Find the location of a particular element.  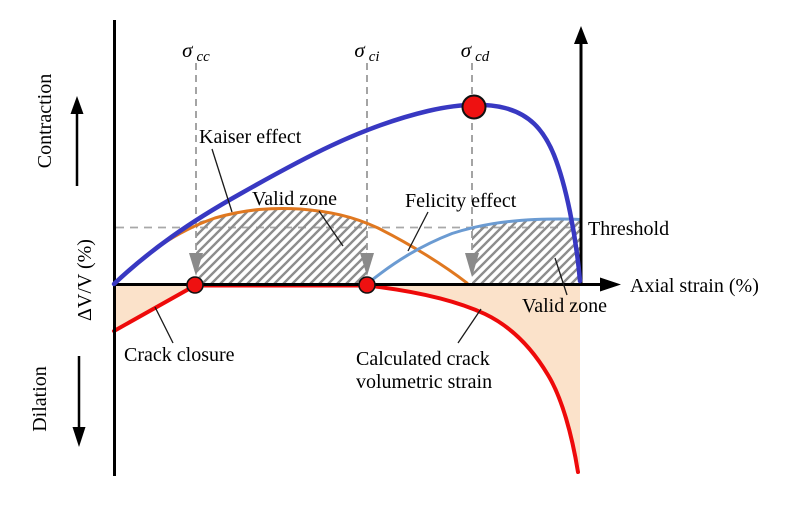

kaiser-effect-label: Kaiser effect is located at coordinates (250, 137).